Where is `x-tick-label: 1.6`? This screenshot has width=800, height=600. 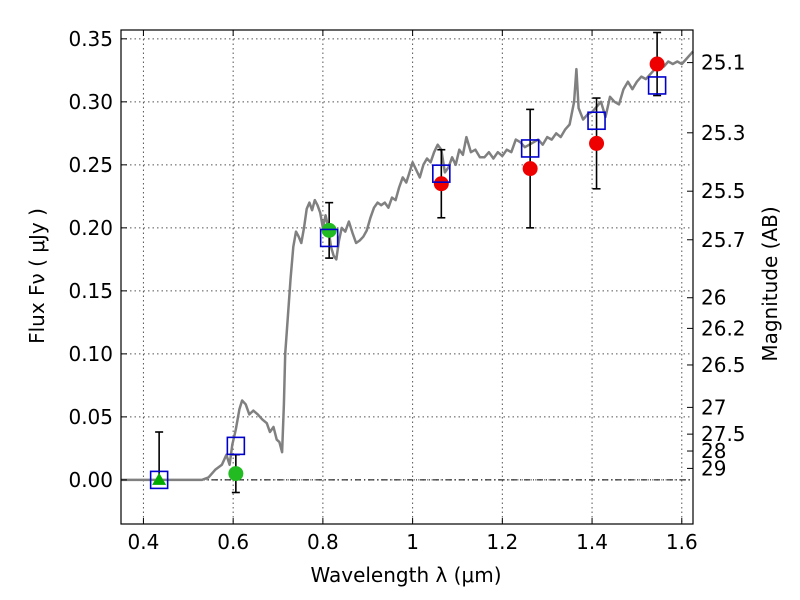 x-tick-label: 1.6 is located at coordinates (682, 542).